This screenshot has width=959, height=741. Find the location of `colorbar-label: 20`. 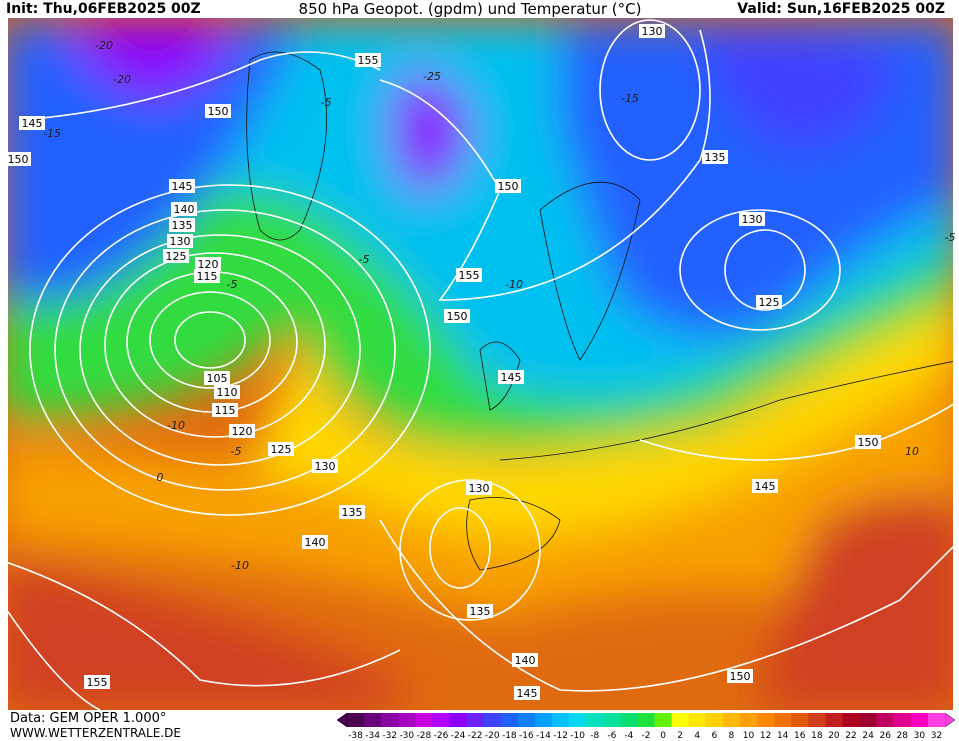

colorbar-label: 20 is located at coordinates (834, 736).